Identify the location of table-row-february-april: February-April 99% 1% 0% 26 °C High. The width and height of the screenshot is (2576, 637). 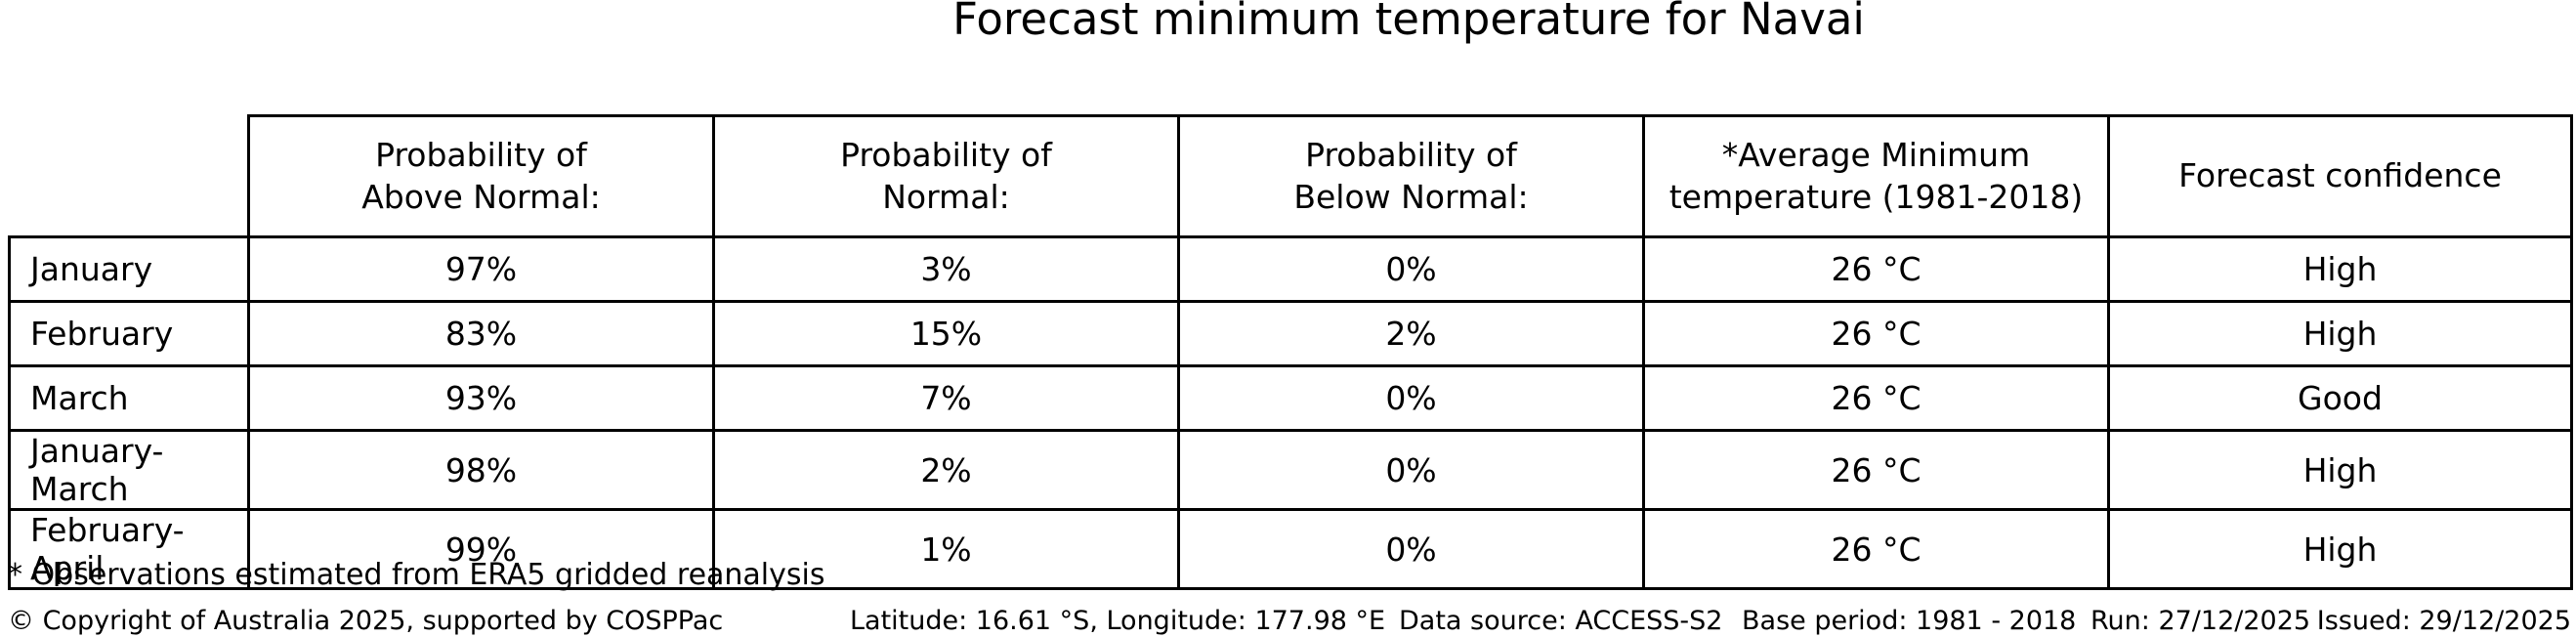
(1290, 549).